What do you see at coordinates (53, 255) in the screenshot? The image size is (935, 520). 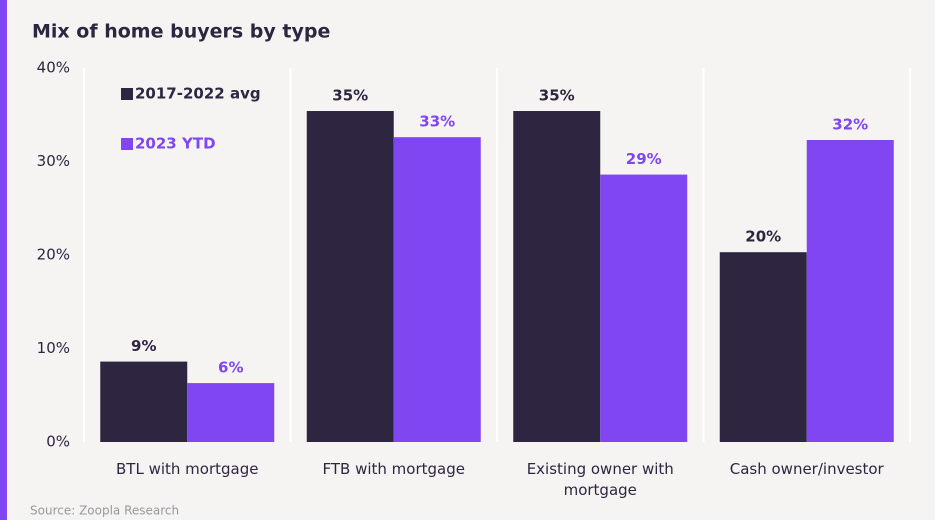 I see `y-tick-label: 20%` at bounding box center [53, 255].